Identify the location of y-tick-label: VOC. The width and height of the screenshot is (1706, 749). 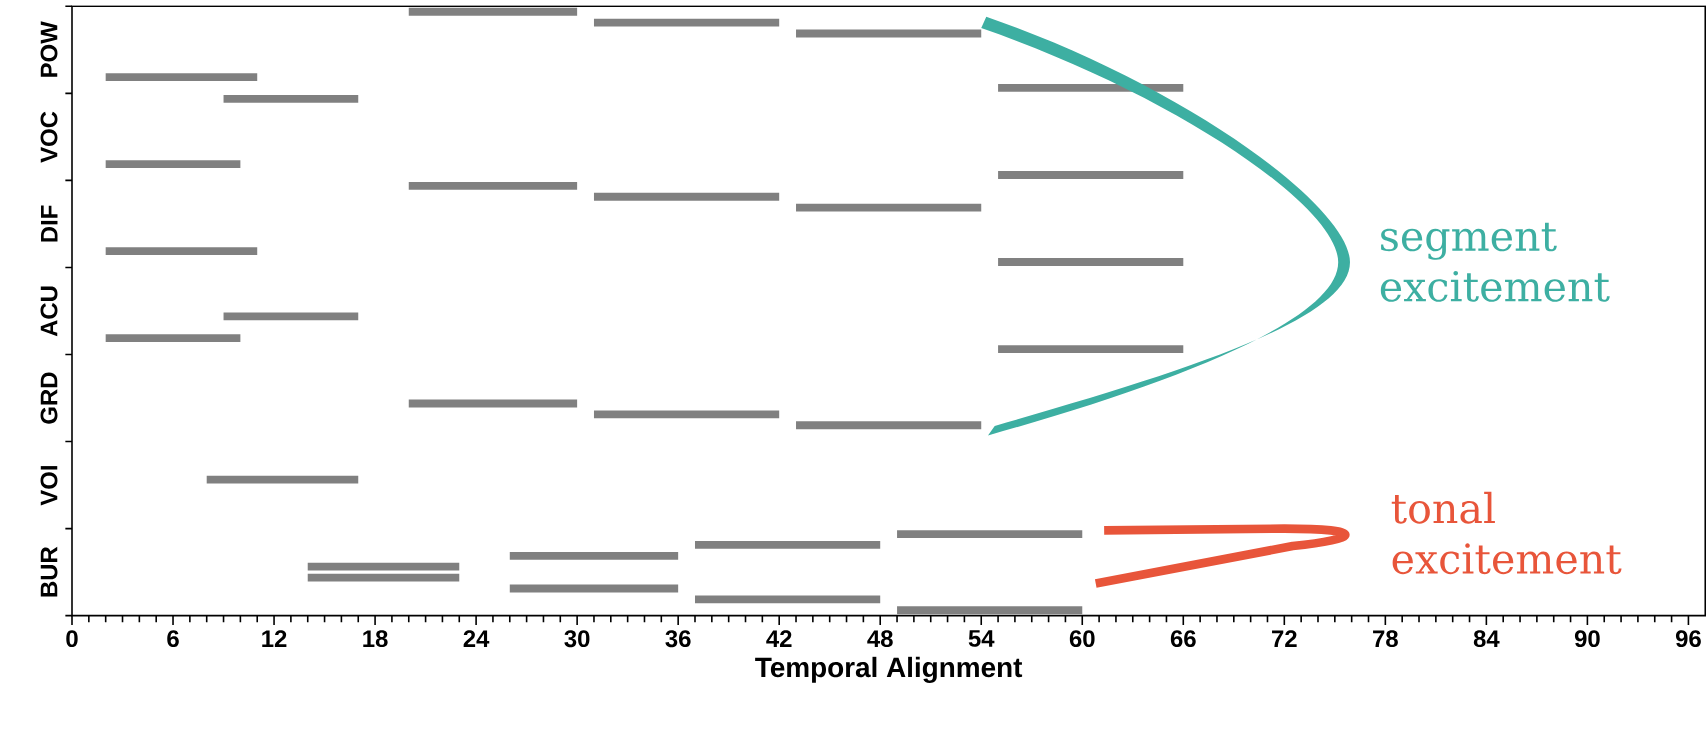
(49, 137).